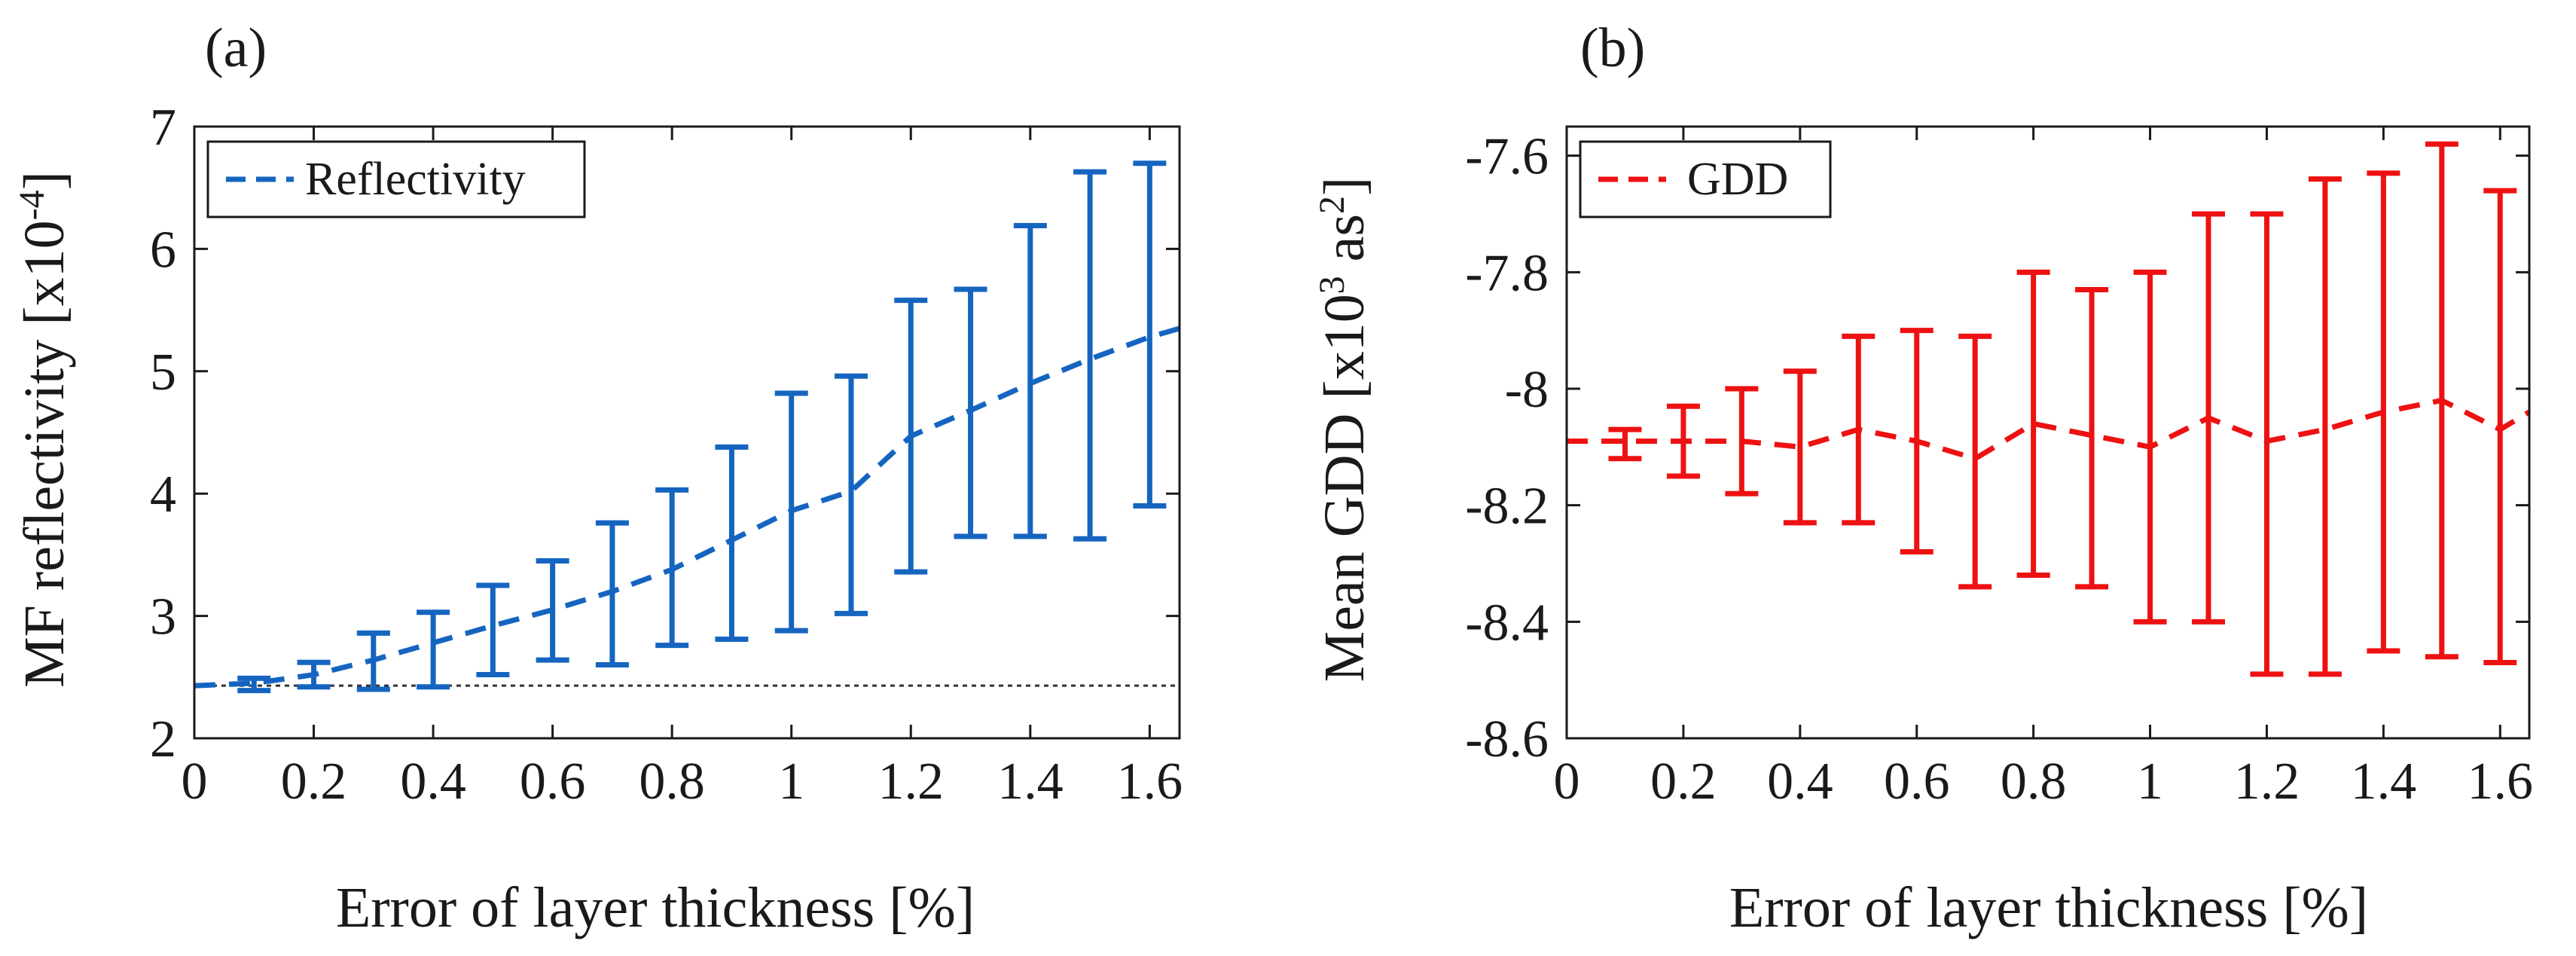 The height and width of the screenshot is (956, 2576). What do you see at coordinates (2034, 782) in the screenshot?
I see `b-xtick-label: 0.8` at bounding box center [2034, 782].